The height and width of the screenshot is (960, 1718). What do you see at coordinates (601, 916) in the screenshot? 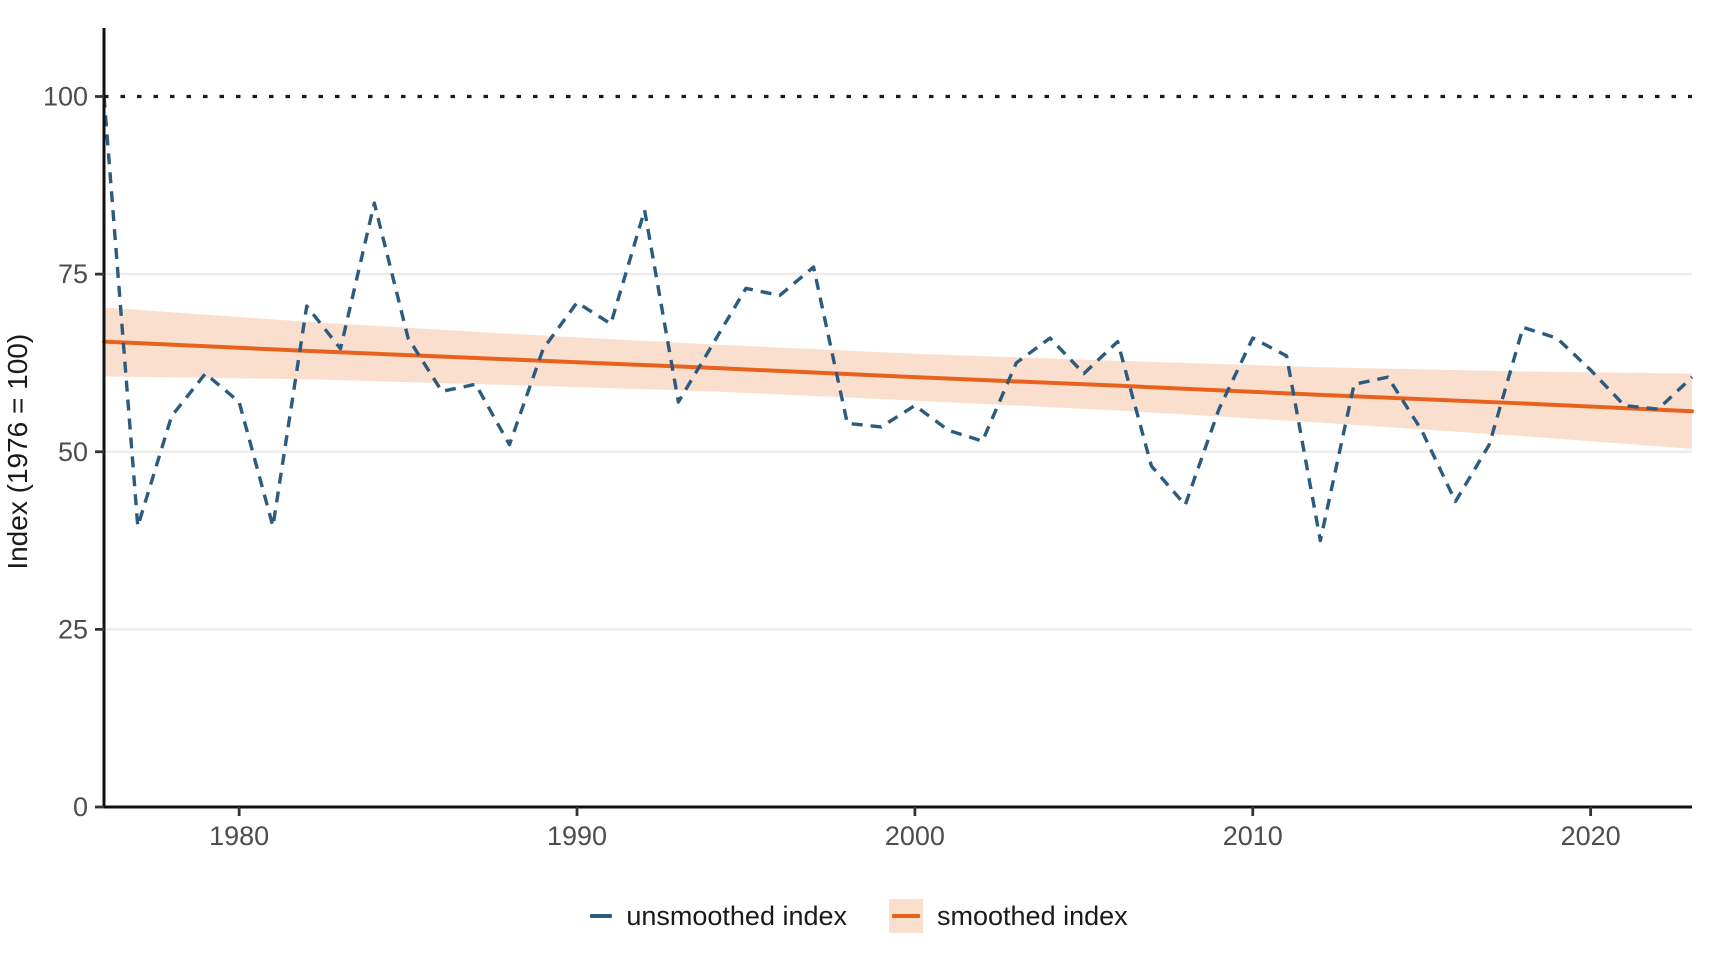
I see `dashed-line-key-icon` at bounding box center [601, 916].